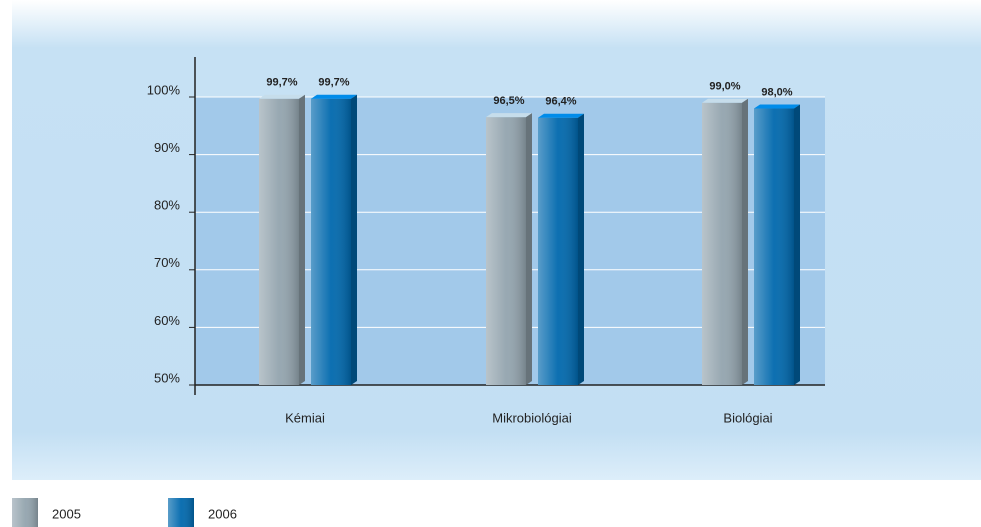 This screenshot has height=527, width=981. Describe the element at coordinates (167, 262) in the screenshot. I see `y-tick-label: 70%` at that location.